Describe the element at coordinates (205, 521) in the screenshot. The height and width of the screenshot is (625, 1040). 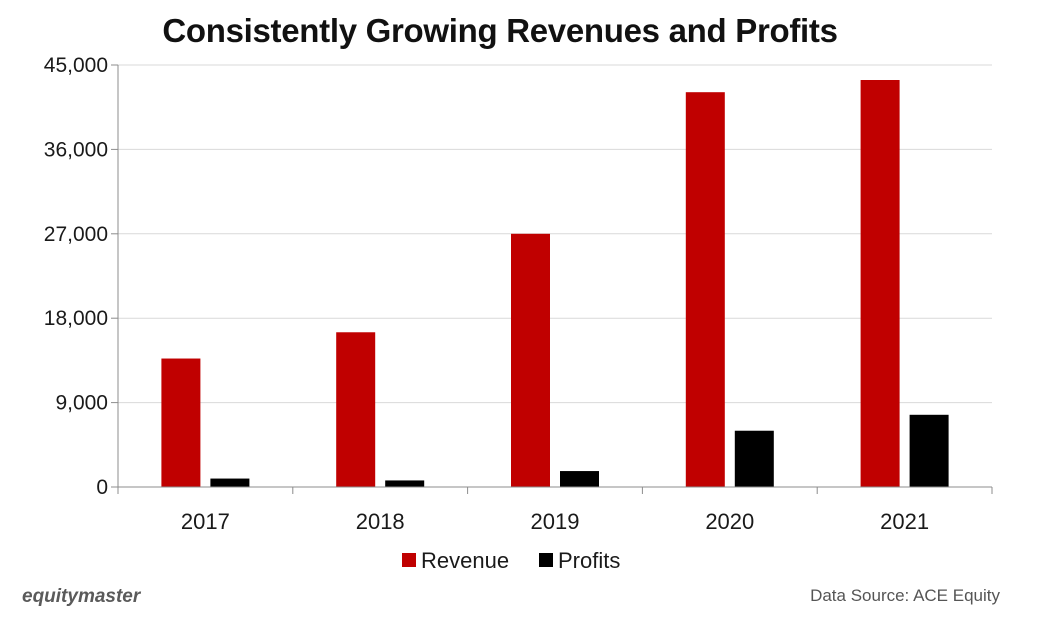
I see `x-tick-label: 2017` at that location.